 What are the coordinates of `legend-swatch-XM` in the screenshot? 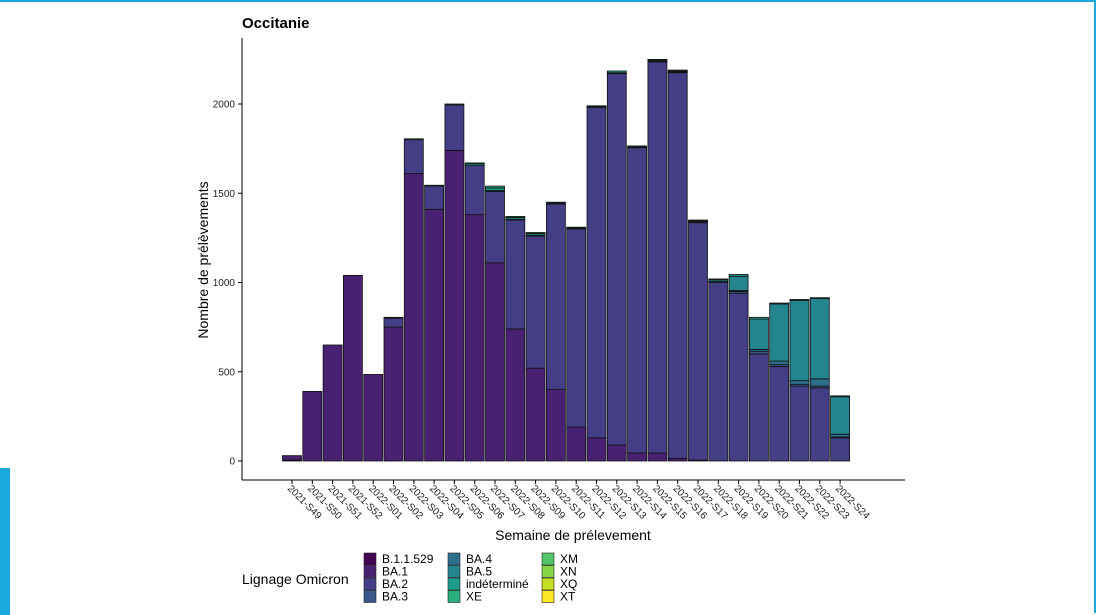 It's located at (548, 559).